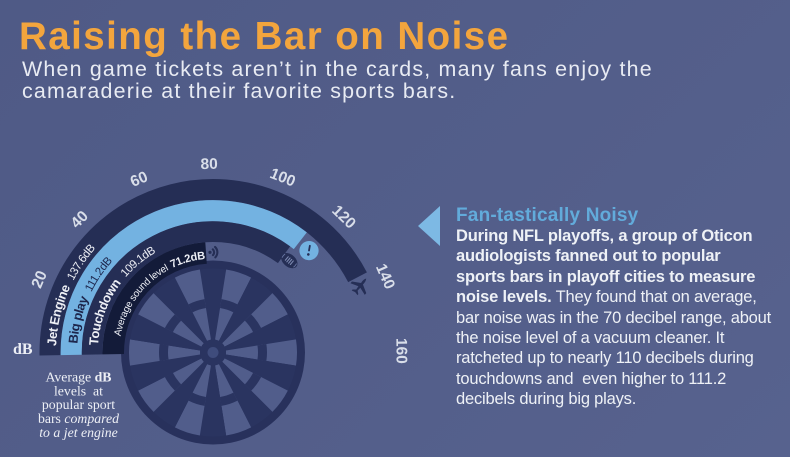 Image resolution: width=790 pixels, height=457 pixels. I want to click on svg-text: 160, so click(400, 351).